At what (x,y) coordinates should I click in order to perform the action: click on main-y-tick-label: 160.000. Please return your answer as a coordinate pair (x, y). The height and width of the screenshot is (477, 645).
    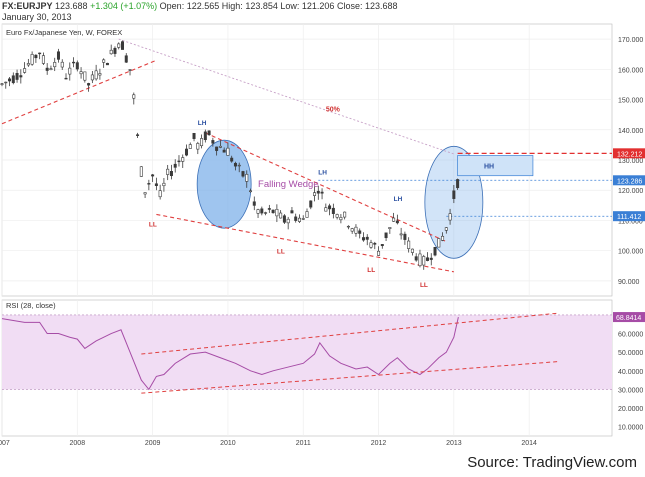
    Looking at the image, I should click on (630, 70).